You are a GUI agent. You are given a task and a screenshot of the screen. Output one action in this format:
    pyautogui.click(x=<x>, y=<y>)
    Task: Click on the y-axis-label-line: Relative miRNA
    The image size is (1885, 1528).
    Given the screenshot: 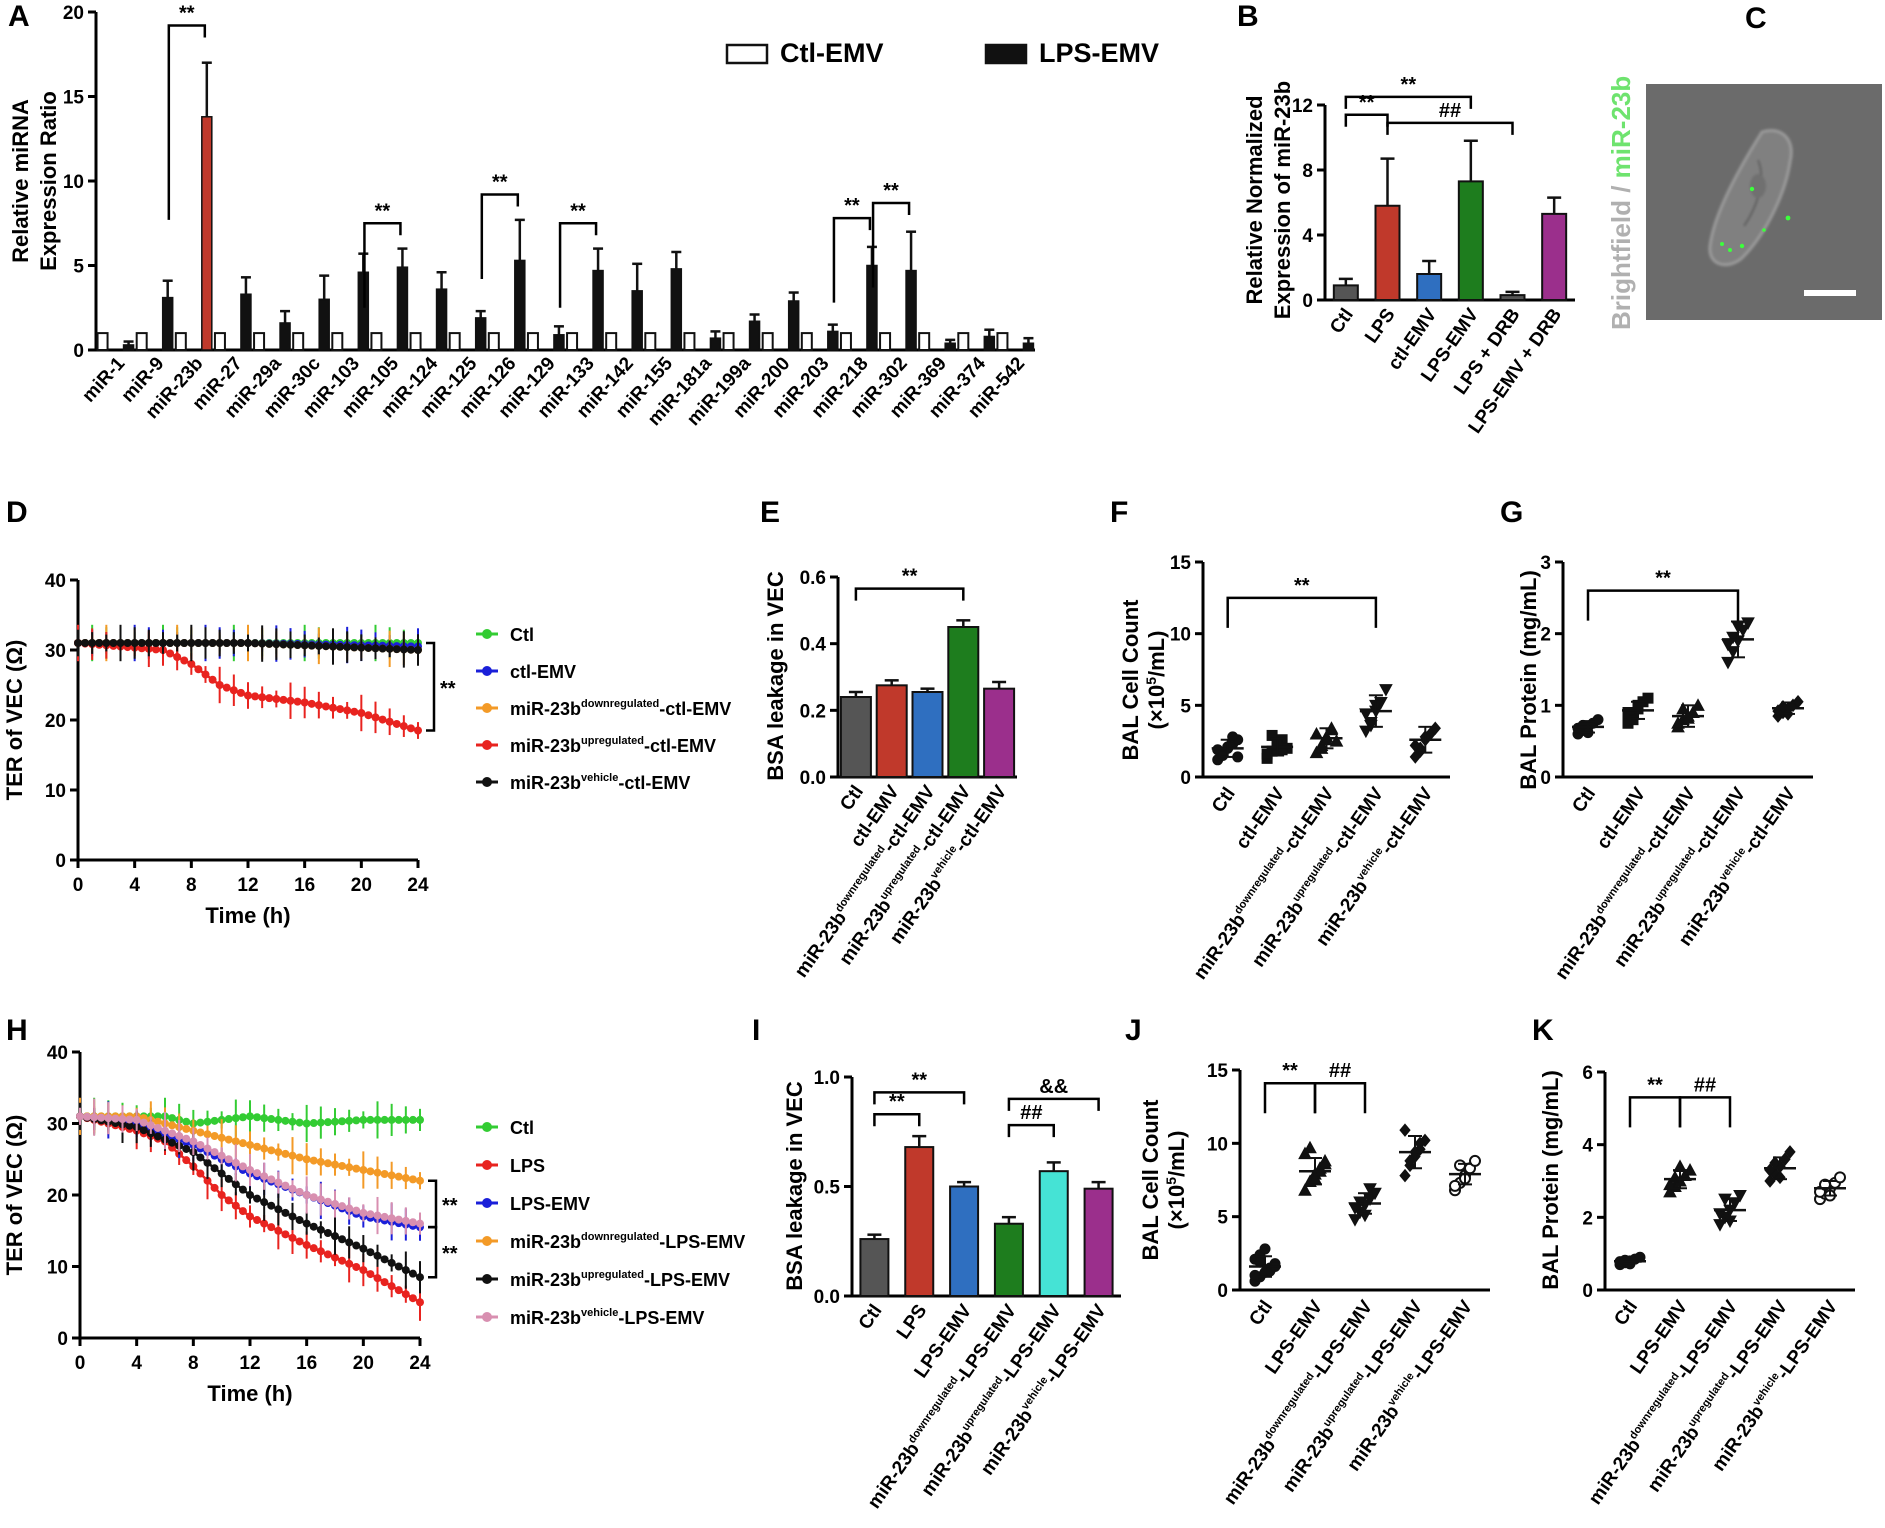 What is the action you would take?
    pyautogui.click(x=20, y=181)
    